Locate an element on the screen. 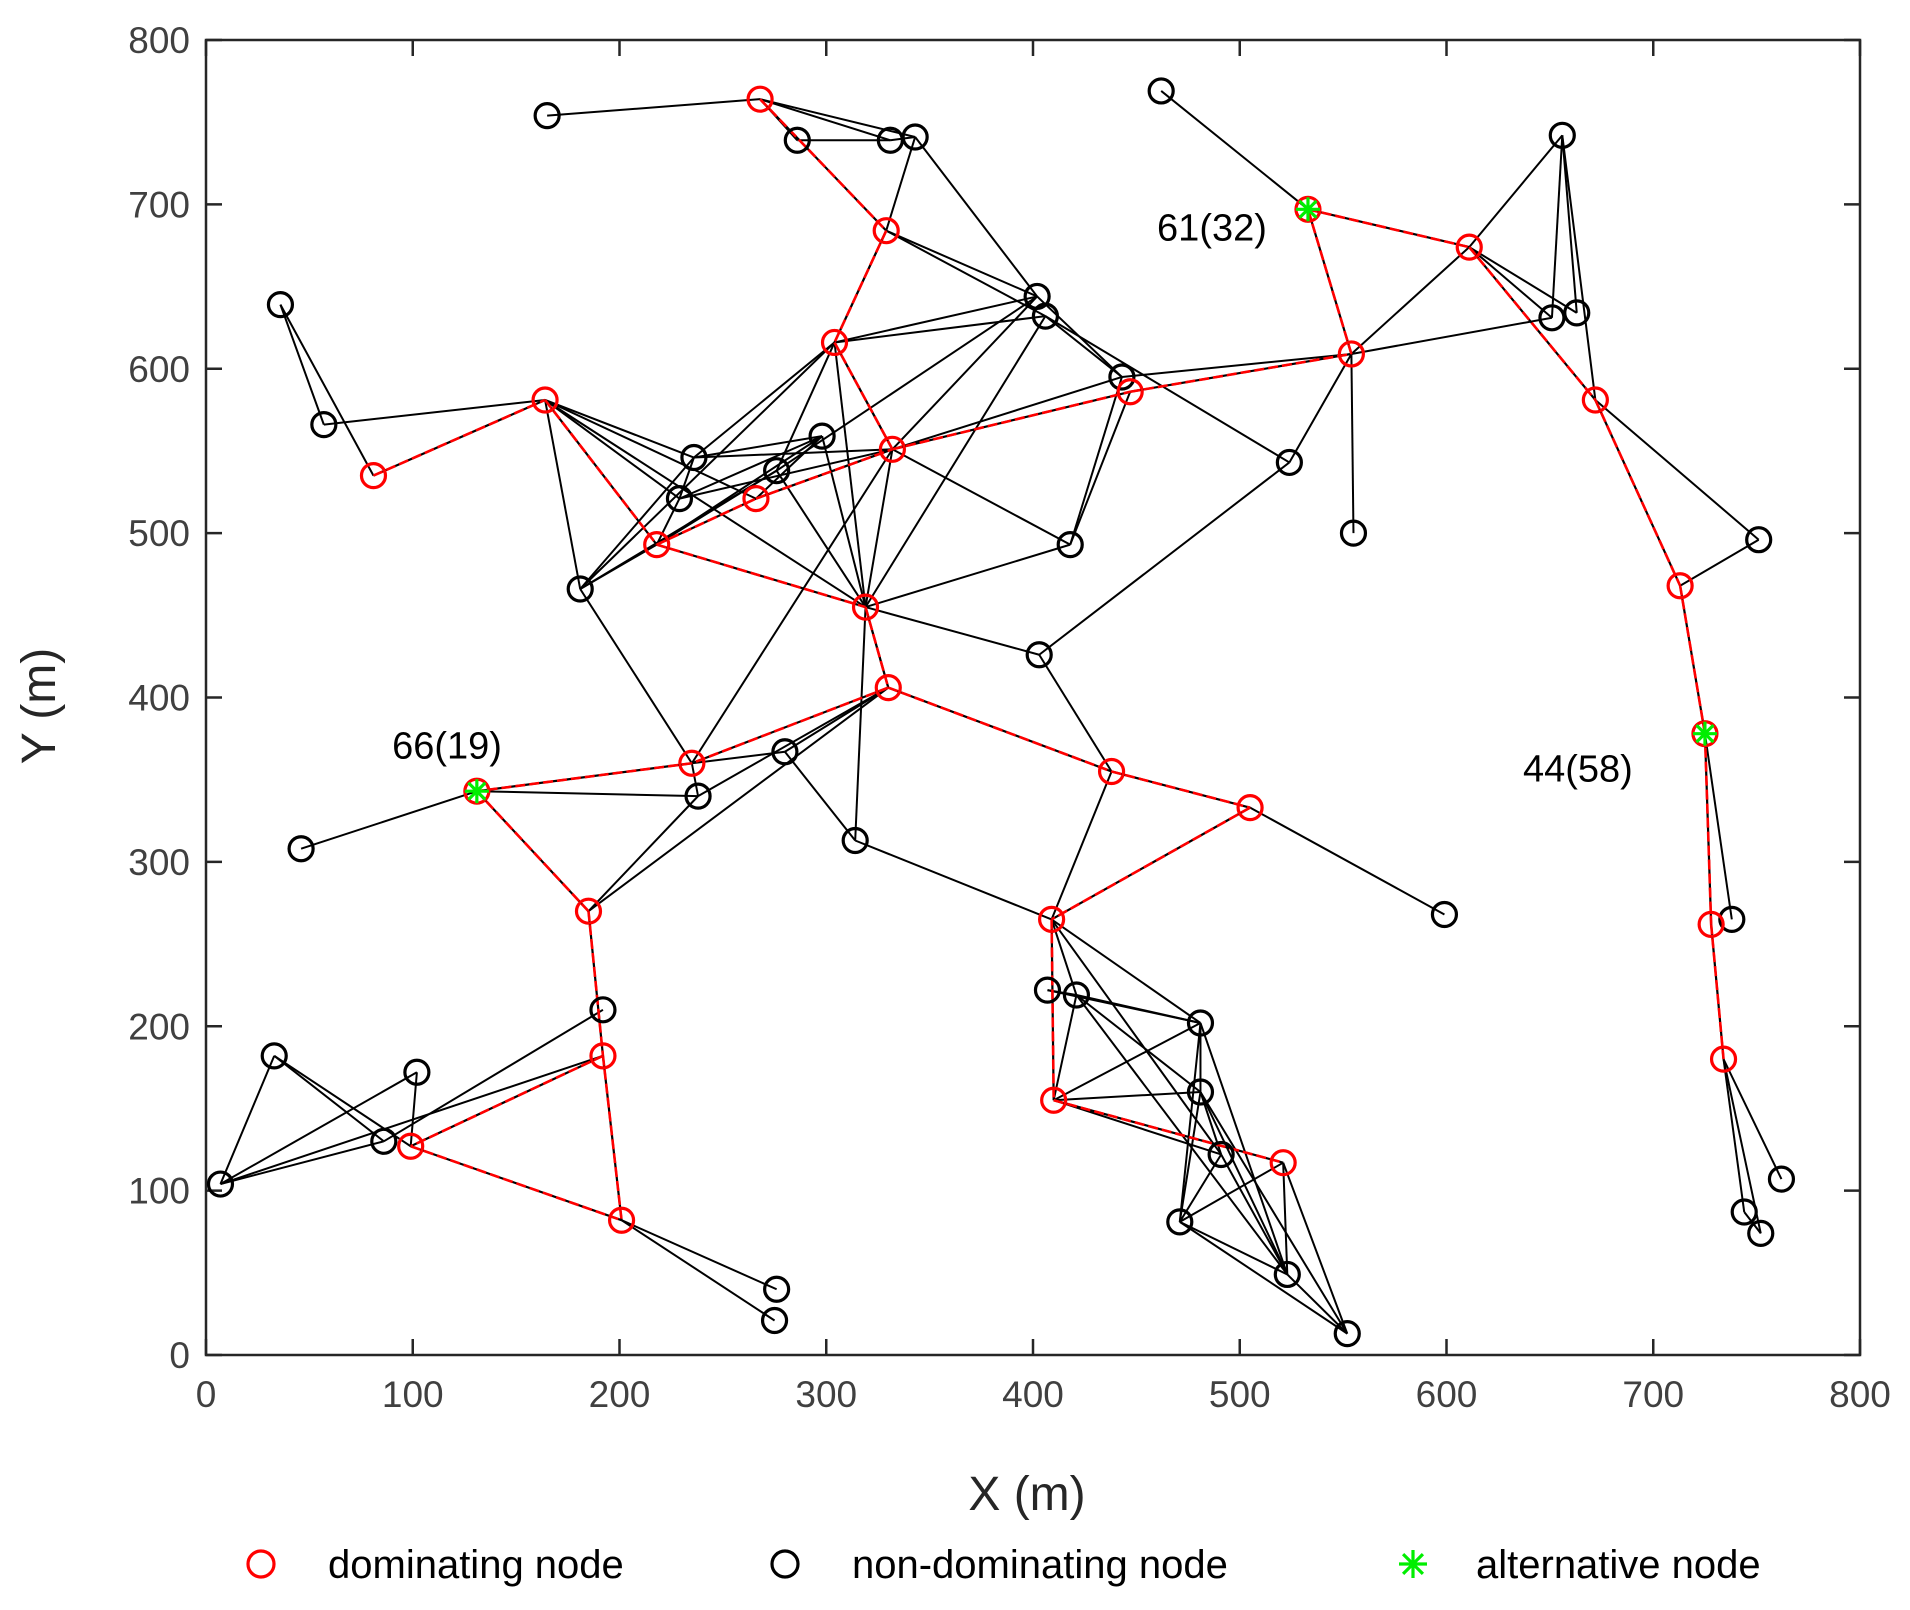 This screenshot has height=1610, width=1910. x-tick-label: 200 is located at coordinates (620, 1394).